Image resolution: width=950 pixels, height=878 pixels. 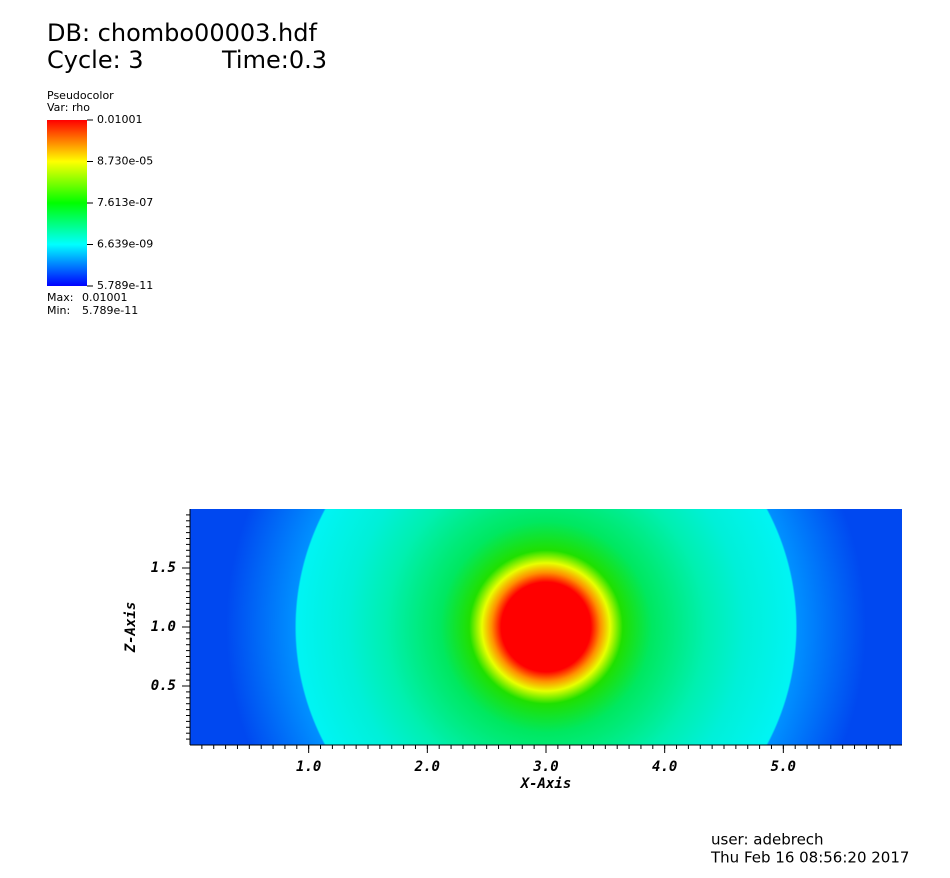 I want to click on colorbar-label: 0.01001, so click(x=120, y=119).